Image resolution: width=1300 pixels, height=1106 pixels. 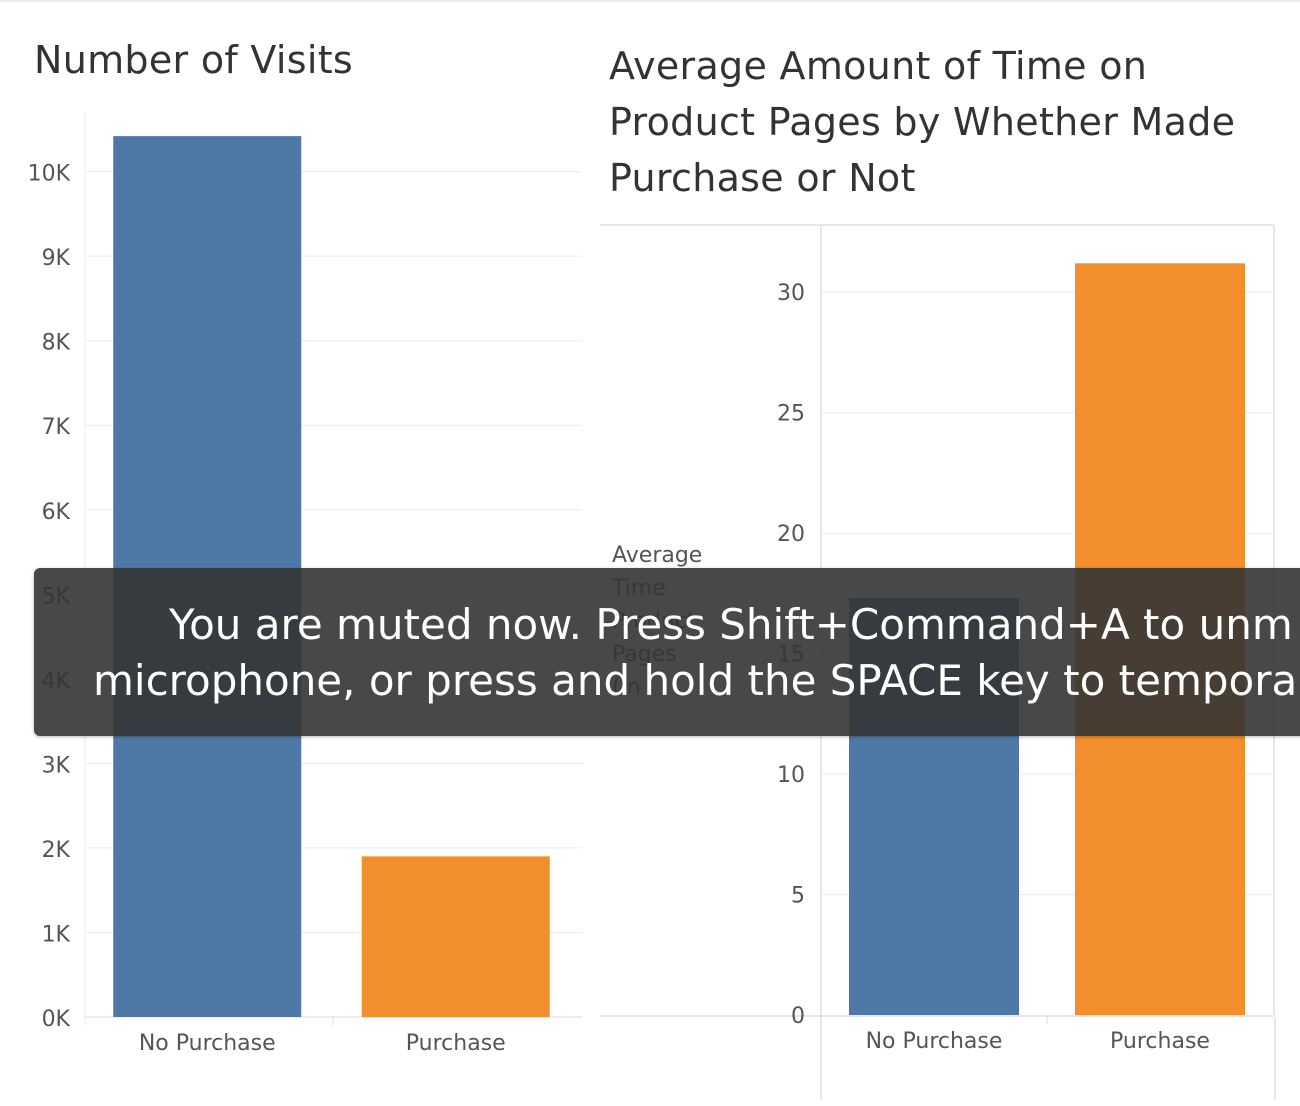 I want to click on y-tick-label: 3K, so click(x=56, y=765).